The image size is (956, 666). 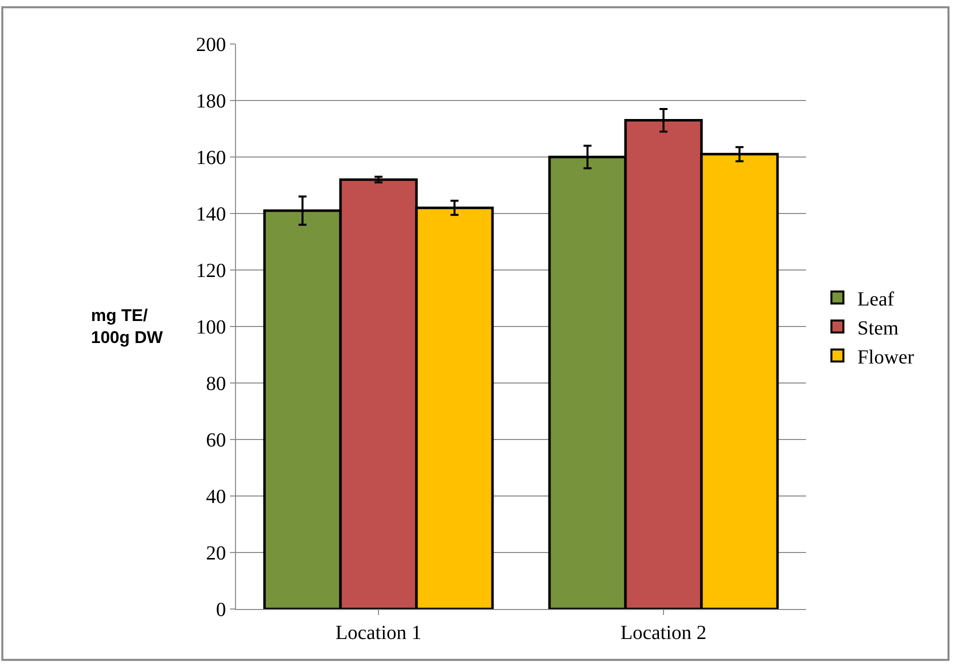 What do you see at coordinates (211, 45) in the screenshot?
I see `y-tick-label: 200` at bounding box center [211, 45].